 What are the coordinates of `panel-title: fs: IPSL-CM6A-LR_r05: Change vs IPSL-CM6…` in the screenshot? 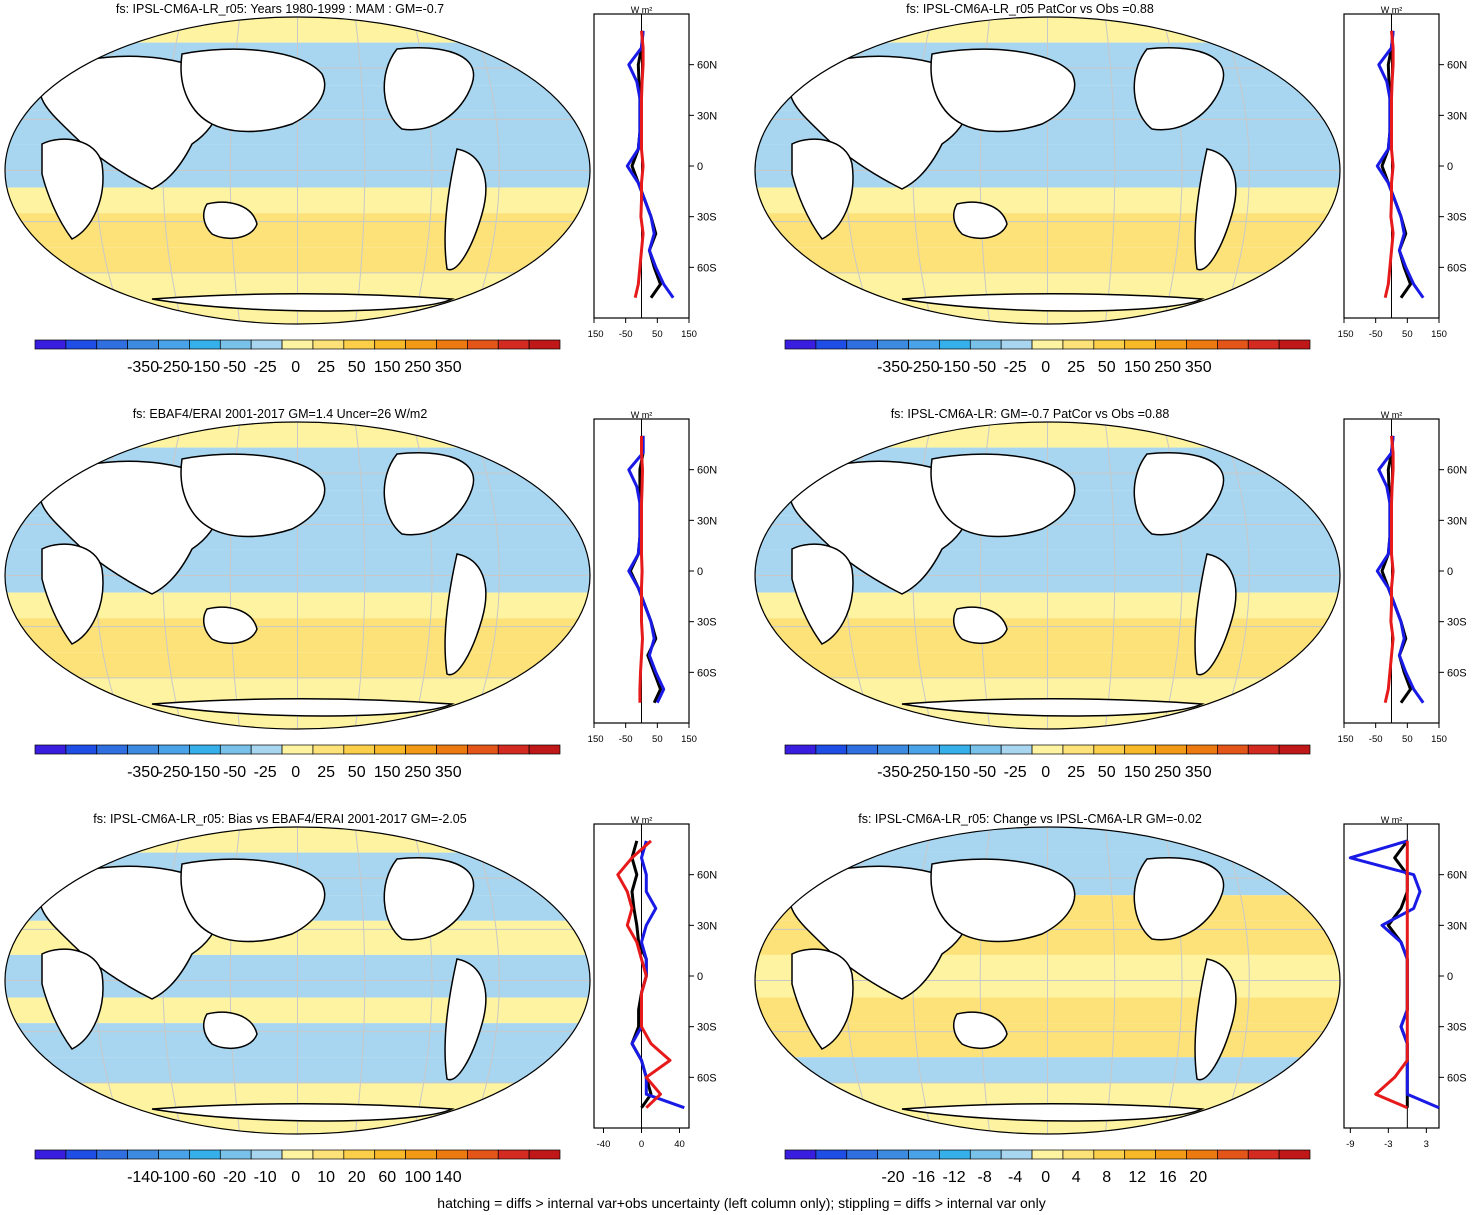 It's located at (1030, 819).